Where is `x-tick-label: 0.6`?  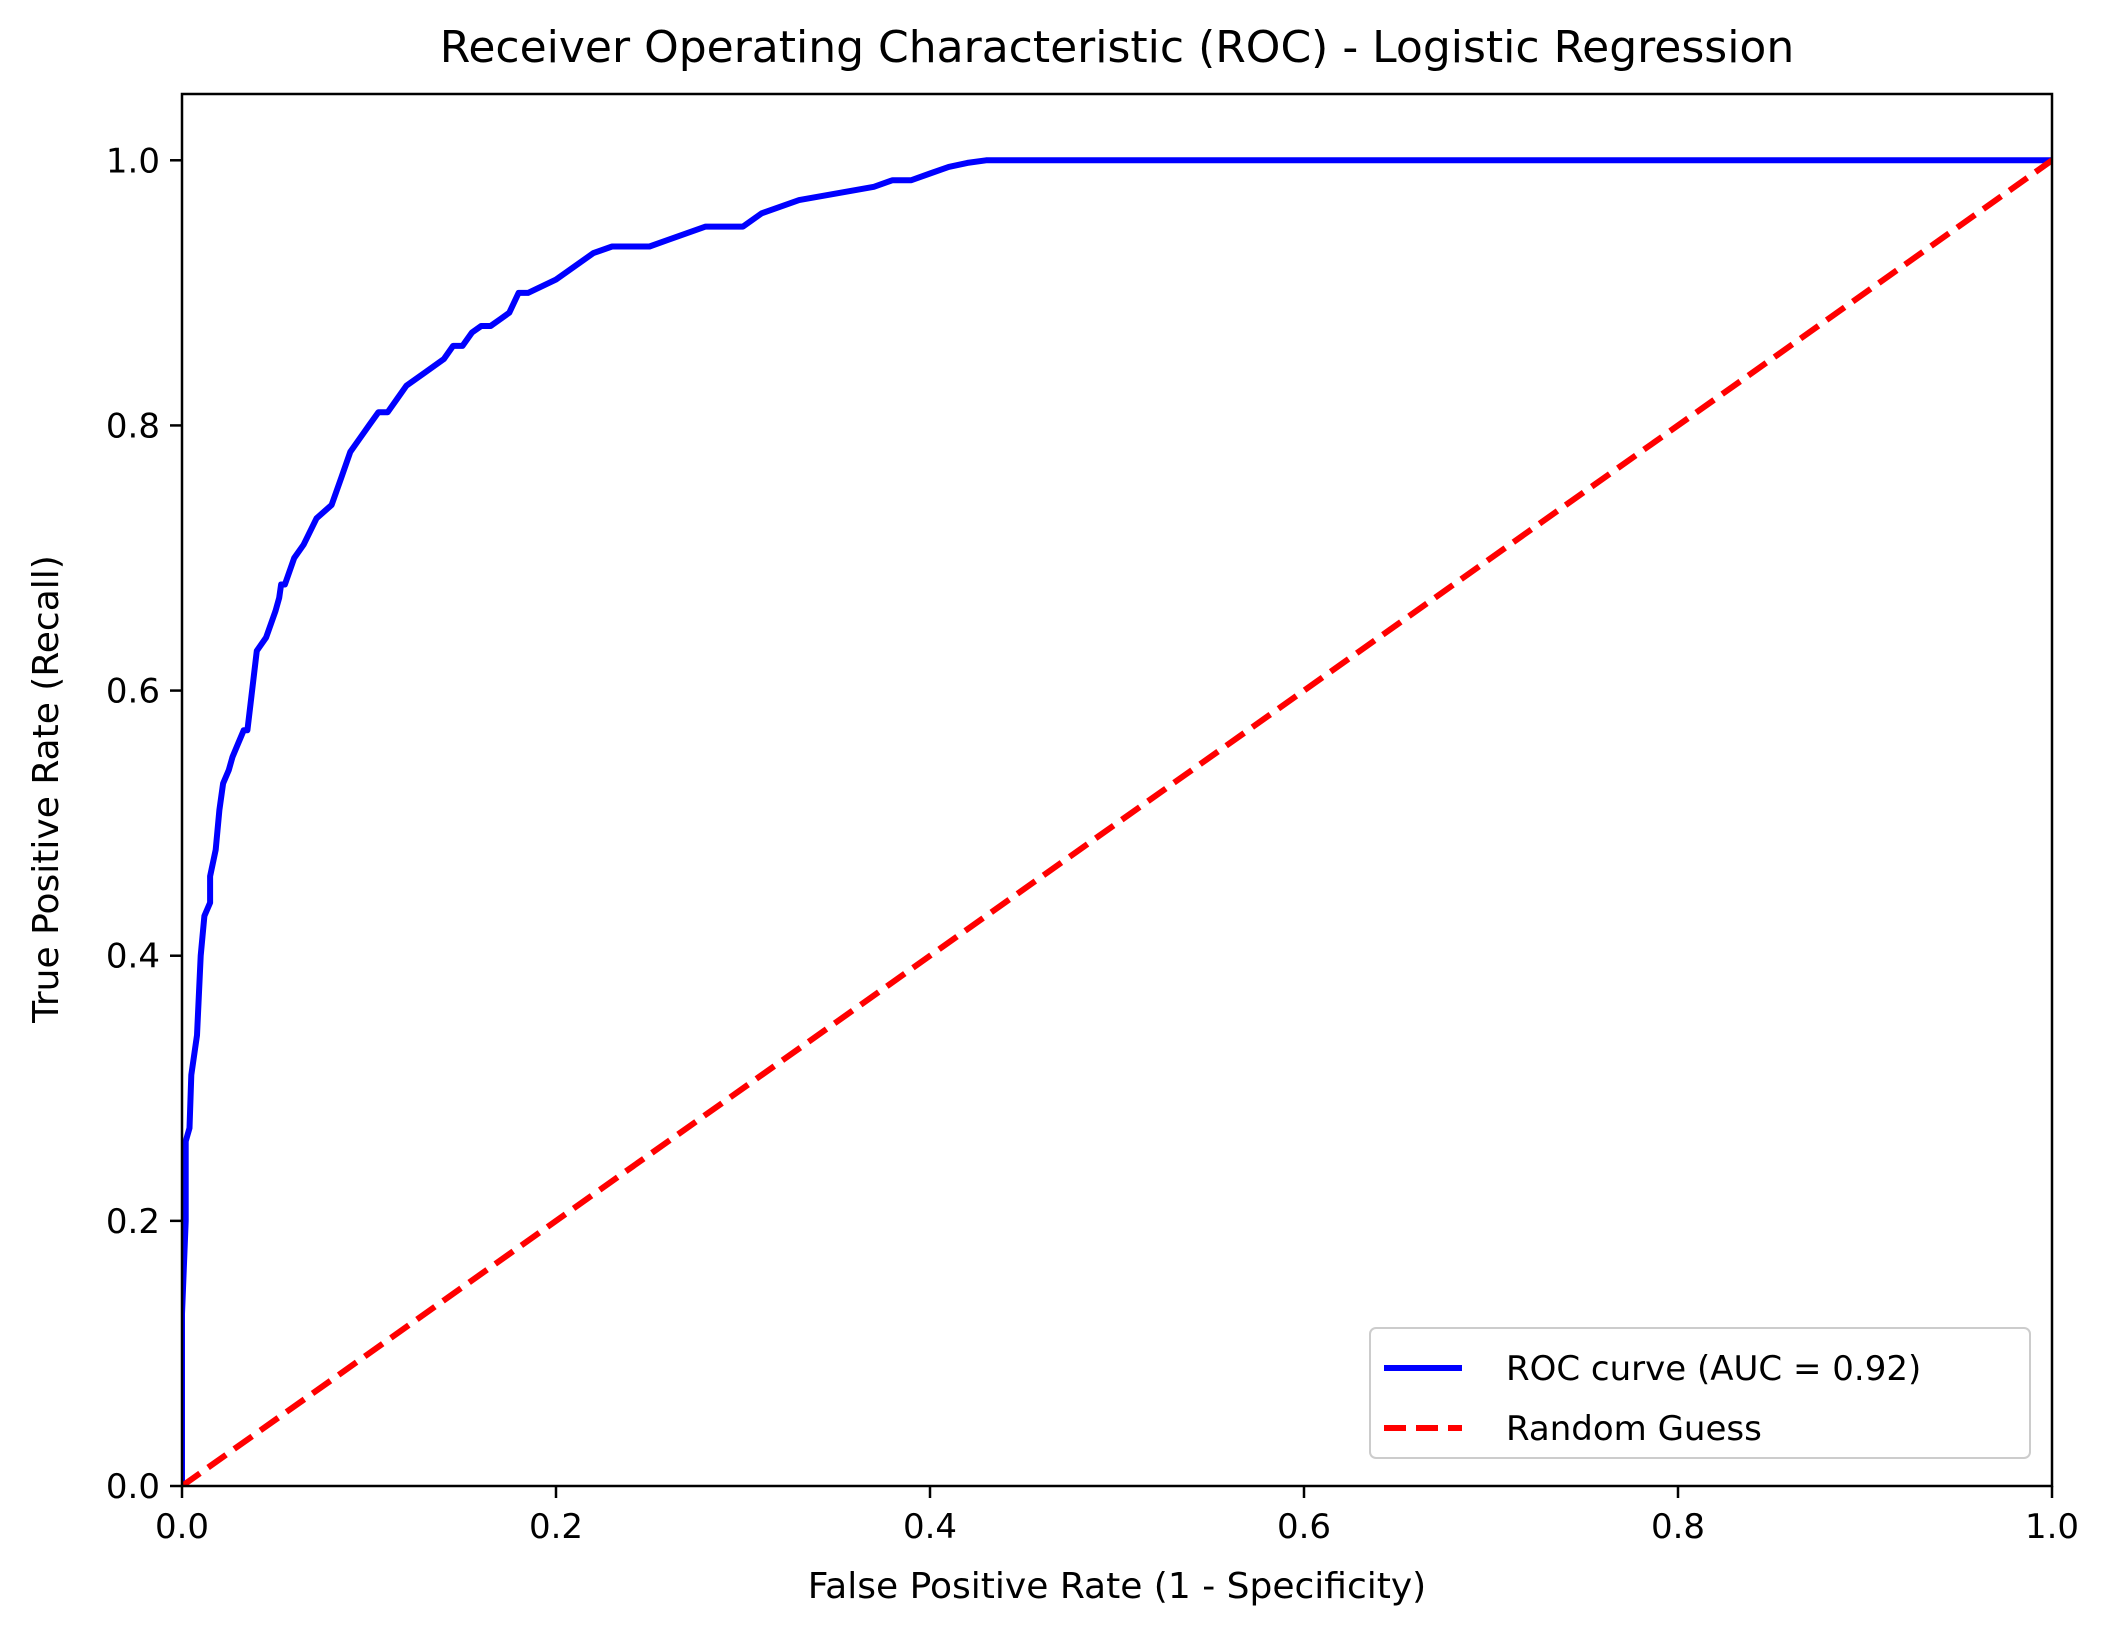
x-tick-label: 0.6 is located at coordinates (1304, 1527).